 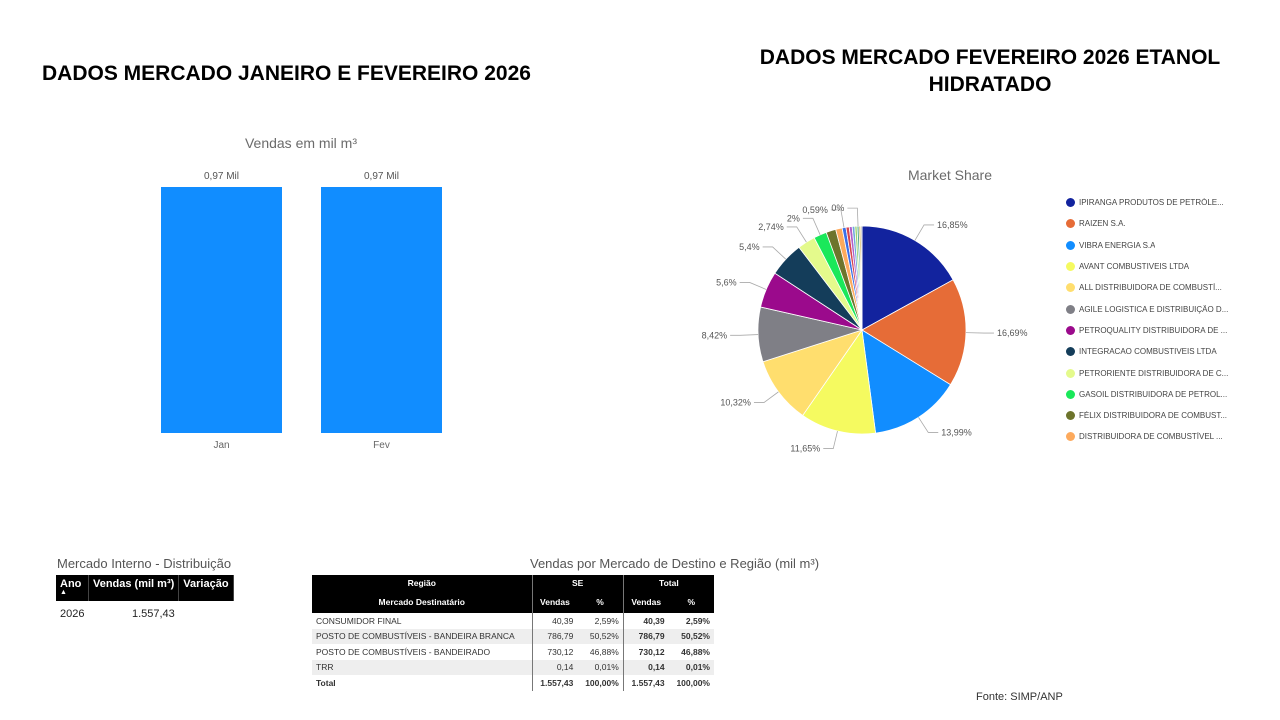 I want to click on legend-label: AVANT COMBUSTIVEIS LTDA, so click(x=1134, y=267).